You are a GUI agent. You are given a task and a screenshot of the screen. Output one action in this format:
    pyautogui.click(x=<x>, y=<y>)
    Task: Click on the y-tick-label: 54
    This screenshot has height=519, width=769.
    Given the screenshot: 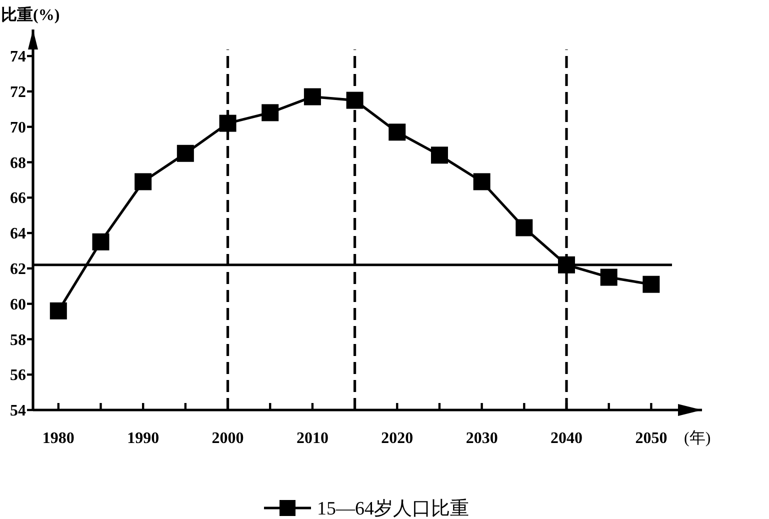 What is the action you would take?
    pyautogui.click(x=18, y=411)
    